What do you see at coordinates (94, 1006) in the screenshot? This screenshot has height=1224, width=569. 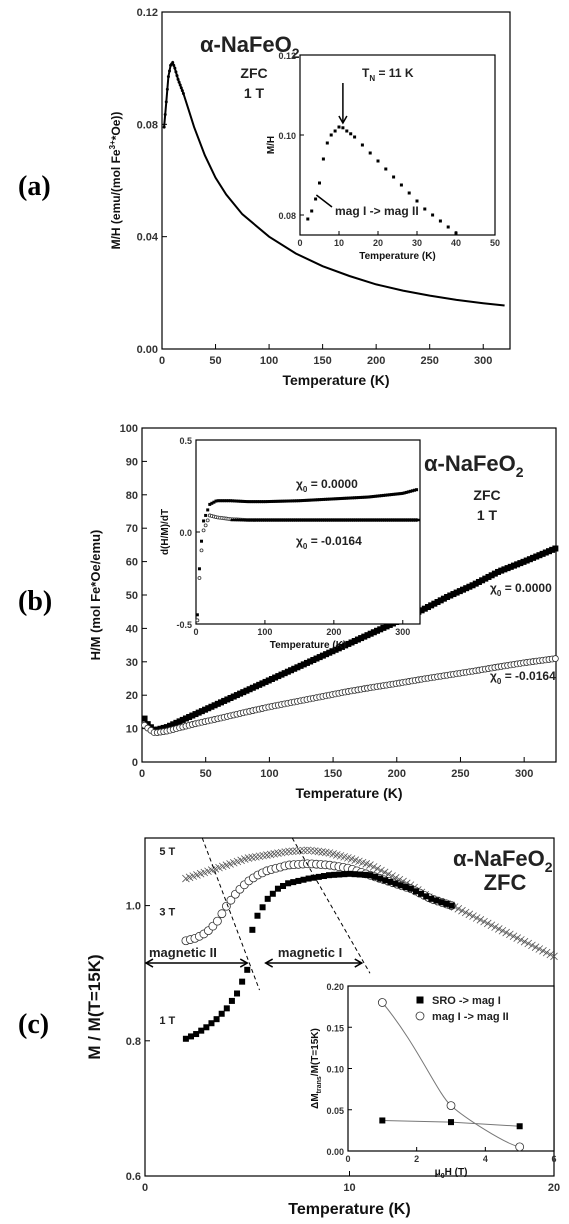 I see `c-y-axis-label: M / M(T=15K)` at bounding box center [94, 1006].